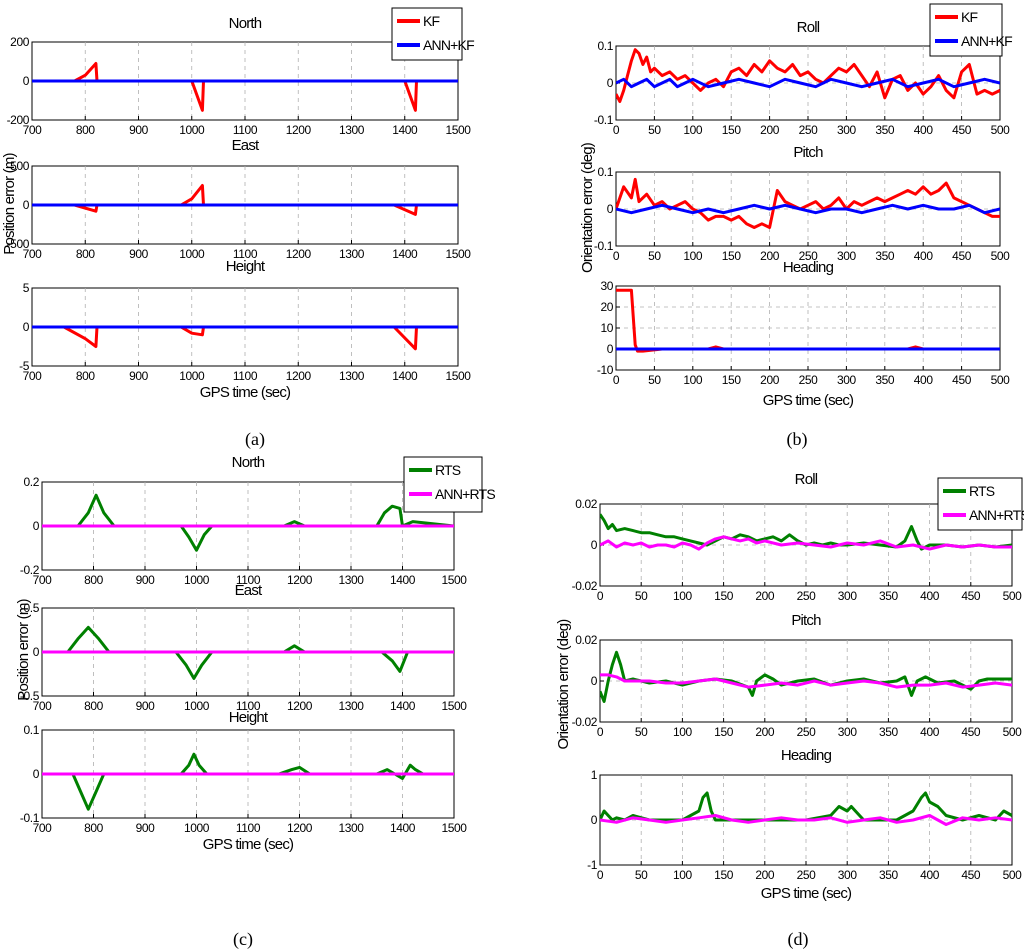  What do you see at coordinates (969, 17) in the screenshot?
I see `legend-label: KF` at bounding box center [969, 17].